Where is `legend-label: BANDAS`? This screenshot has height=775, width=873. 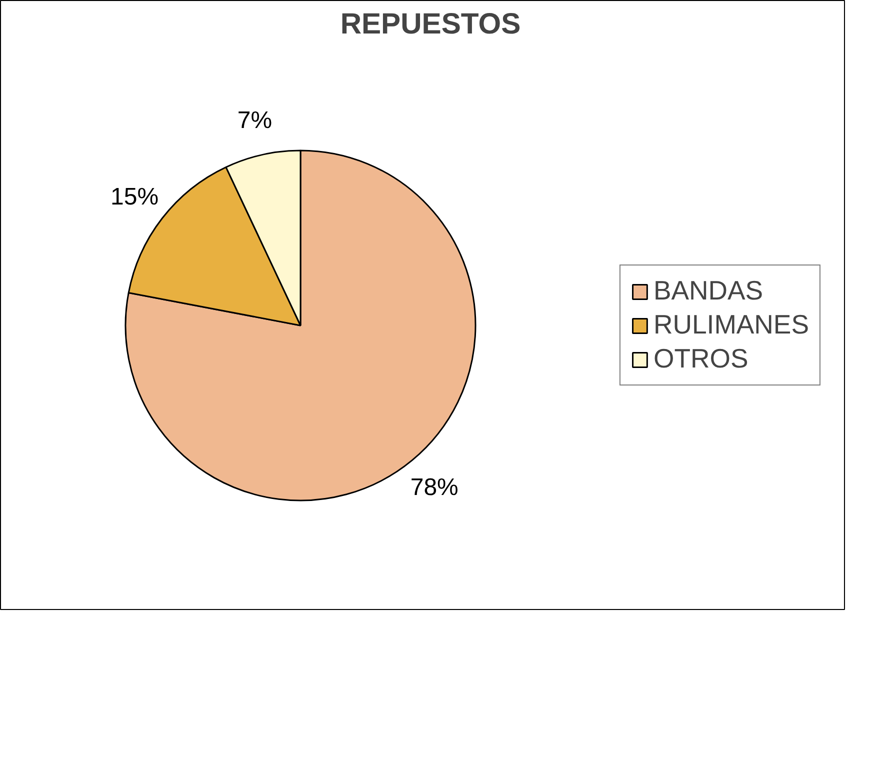 legend-label: BANDAS is located at coordinates (708, 291).